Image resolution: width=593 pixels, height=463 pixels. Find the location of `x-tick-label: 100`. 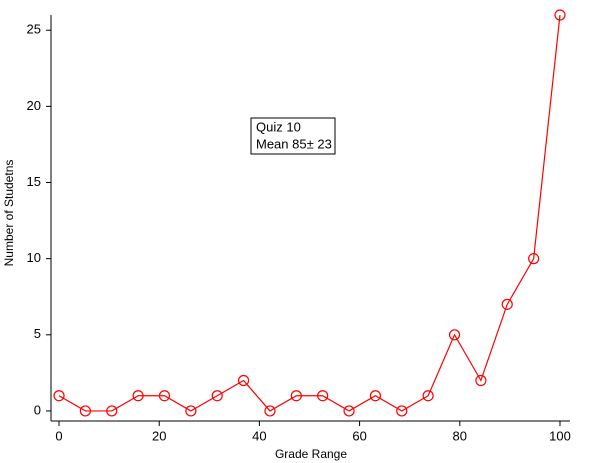

x-tick-label: 100 is located at coordinates (560, 435).